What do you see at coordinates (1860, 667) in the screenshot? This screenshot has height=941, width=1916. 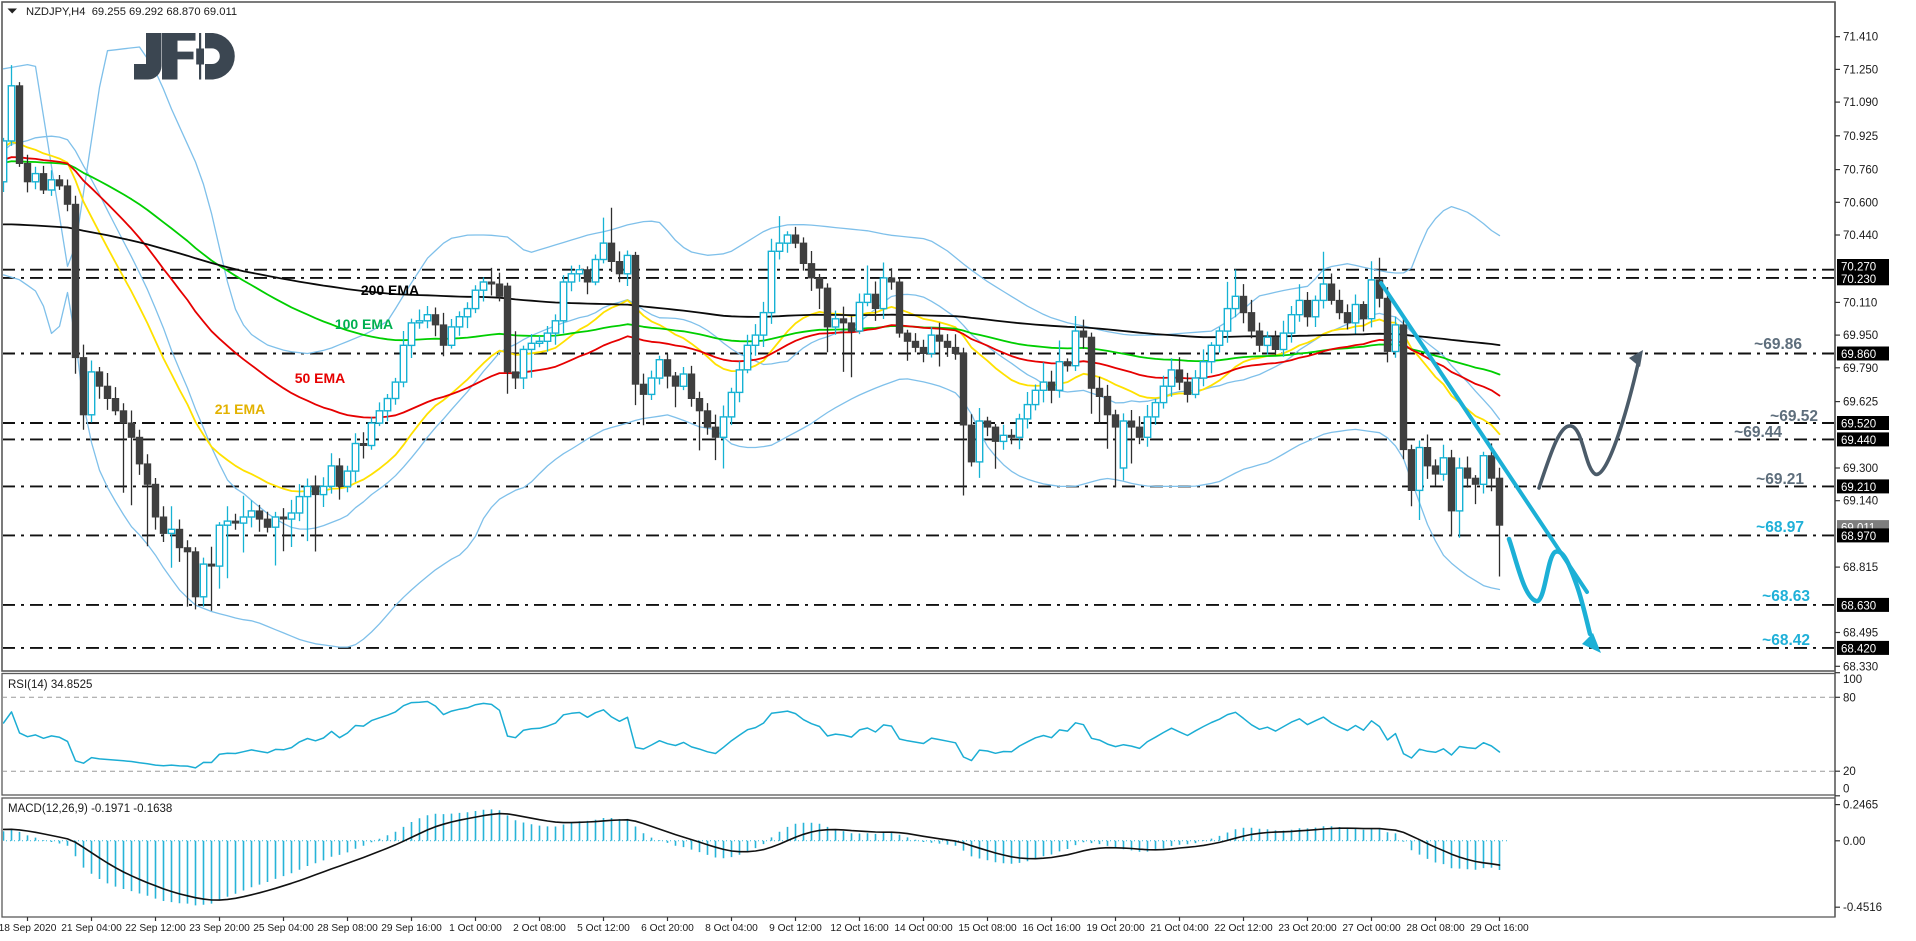 I see `svg-text: 68.330` at bounding box center [1860, 667].